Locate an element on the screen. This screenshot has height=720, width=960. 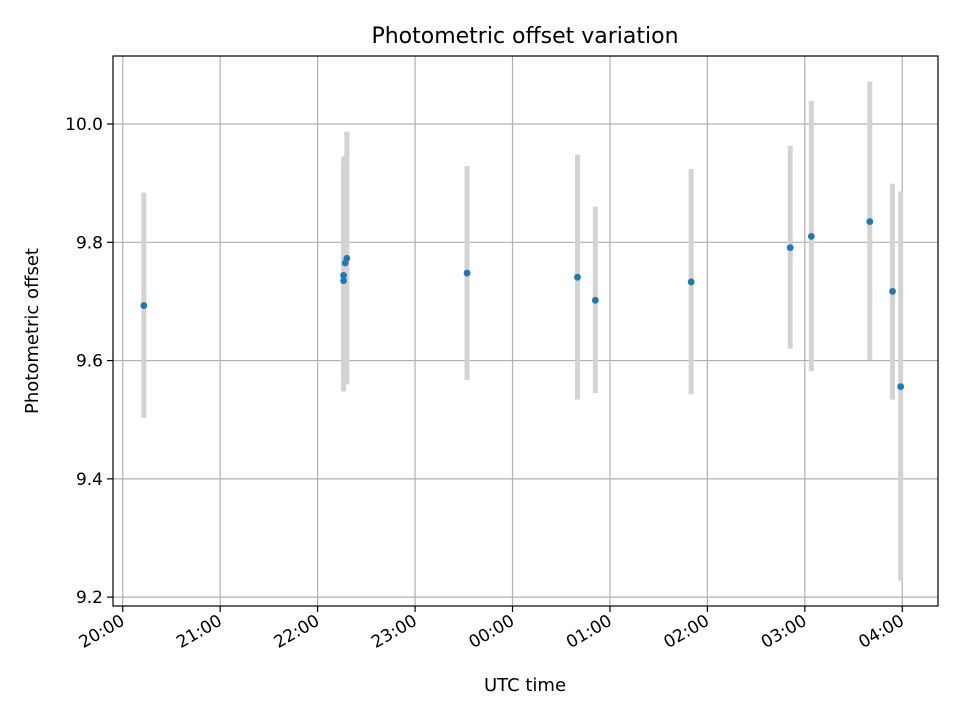
y-tick-label: 9.2 is located at coordinates (89, 598).